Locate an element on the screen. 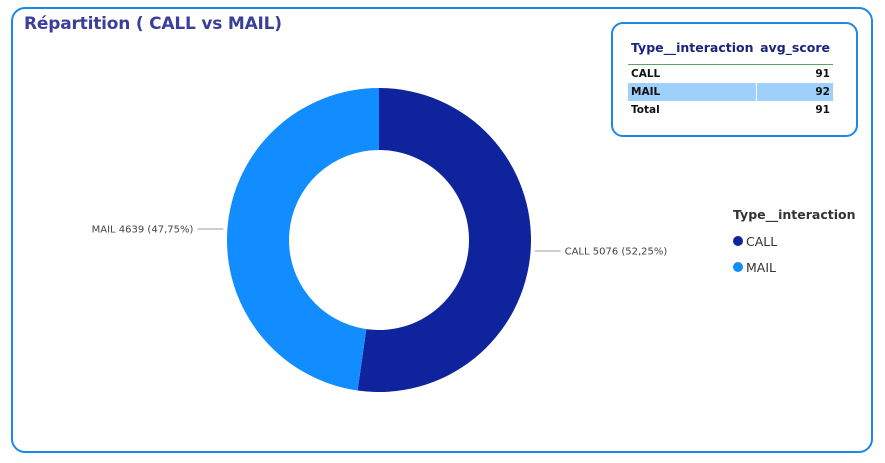  column-header-type: Type__interaction is located at coordinates (692, 50).